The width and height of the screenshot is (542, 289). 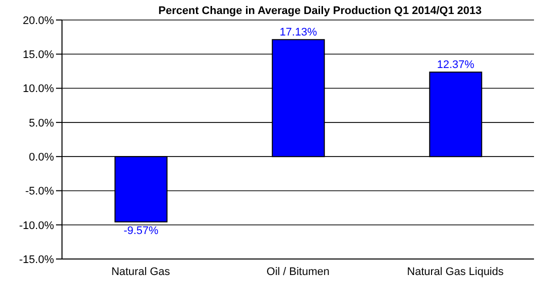 What do you see at coordinates (298, 272) in the screenshot?
I see `x-tick-label: Oil / Bitumen` at bounding box center [298, 272].